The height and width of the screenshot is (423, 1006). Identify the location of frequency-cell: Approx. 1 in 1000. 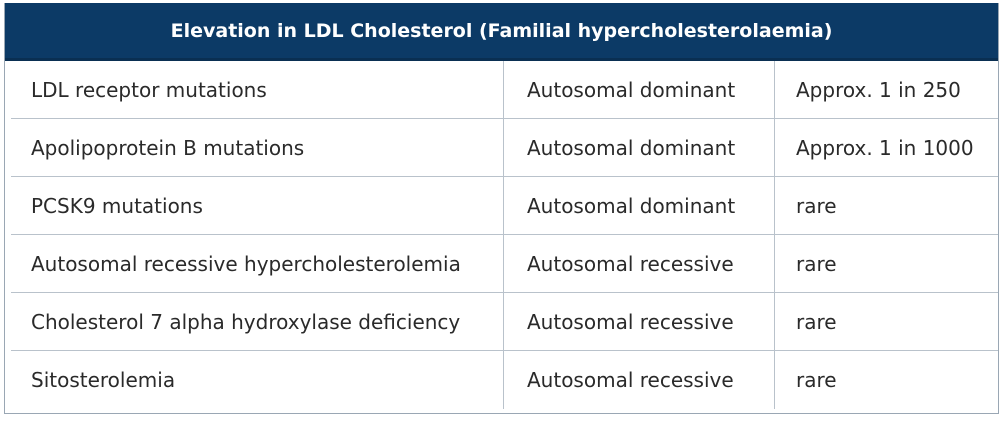
(885, 147).